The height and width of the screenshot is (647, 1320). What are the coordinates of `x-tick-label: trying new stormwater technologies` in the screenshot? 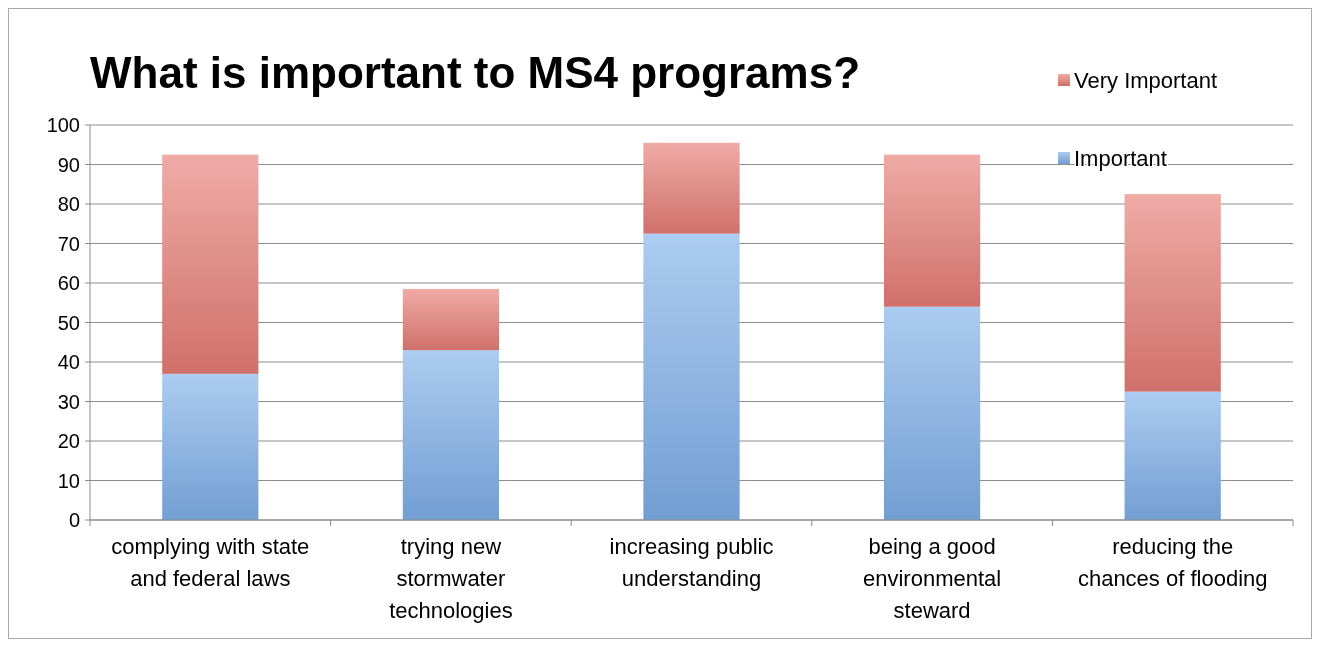 It's located at (451, 578).